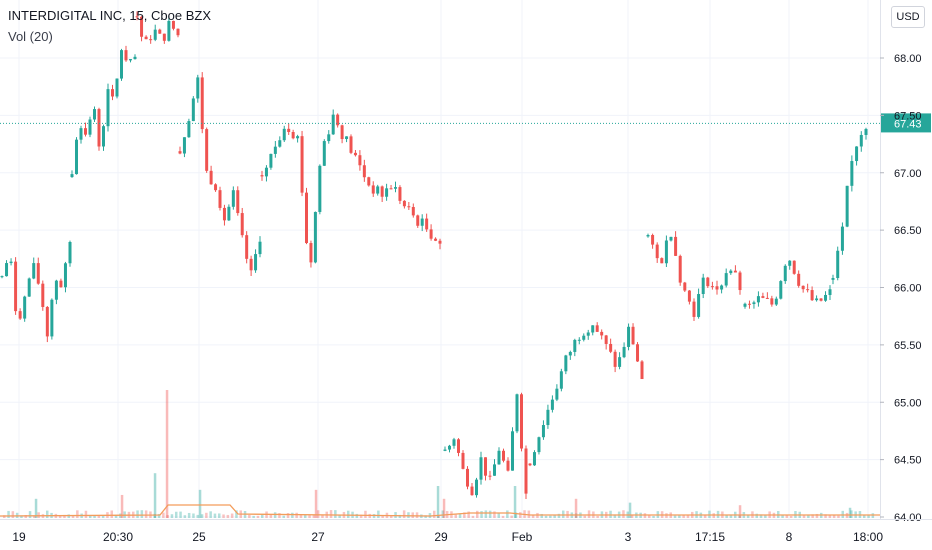 The image size is (932, 550). Describe the element at coordinates (908, 346) in the screenshot. I see `y-tick-label: 65.50` at that location.